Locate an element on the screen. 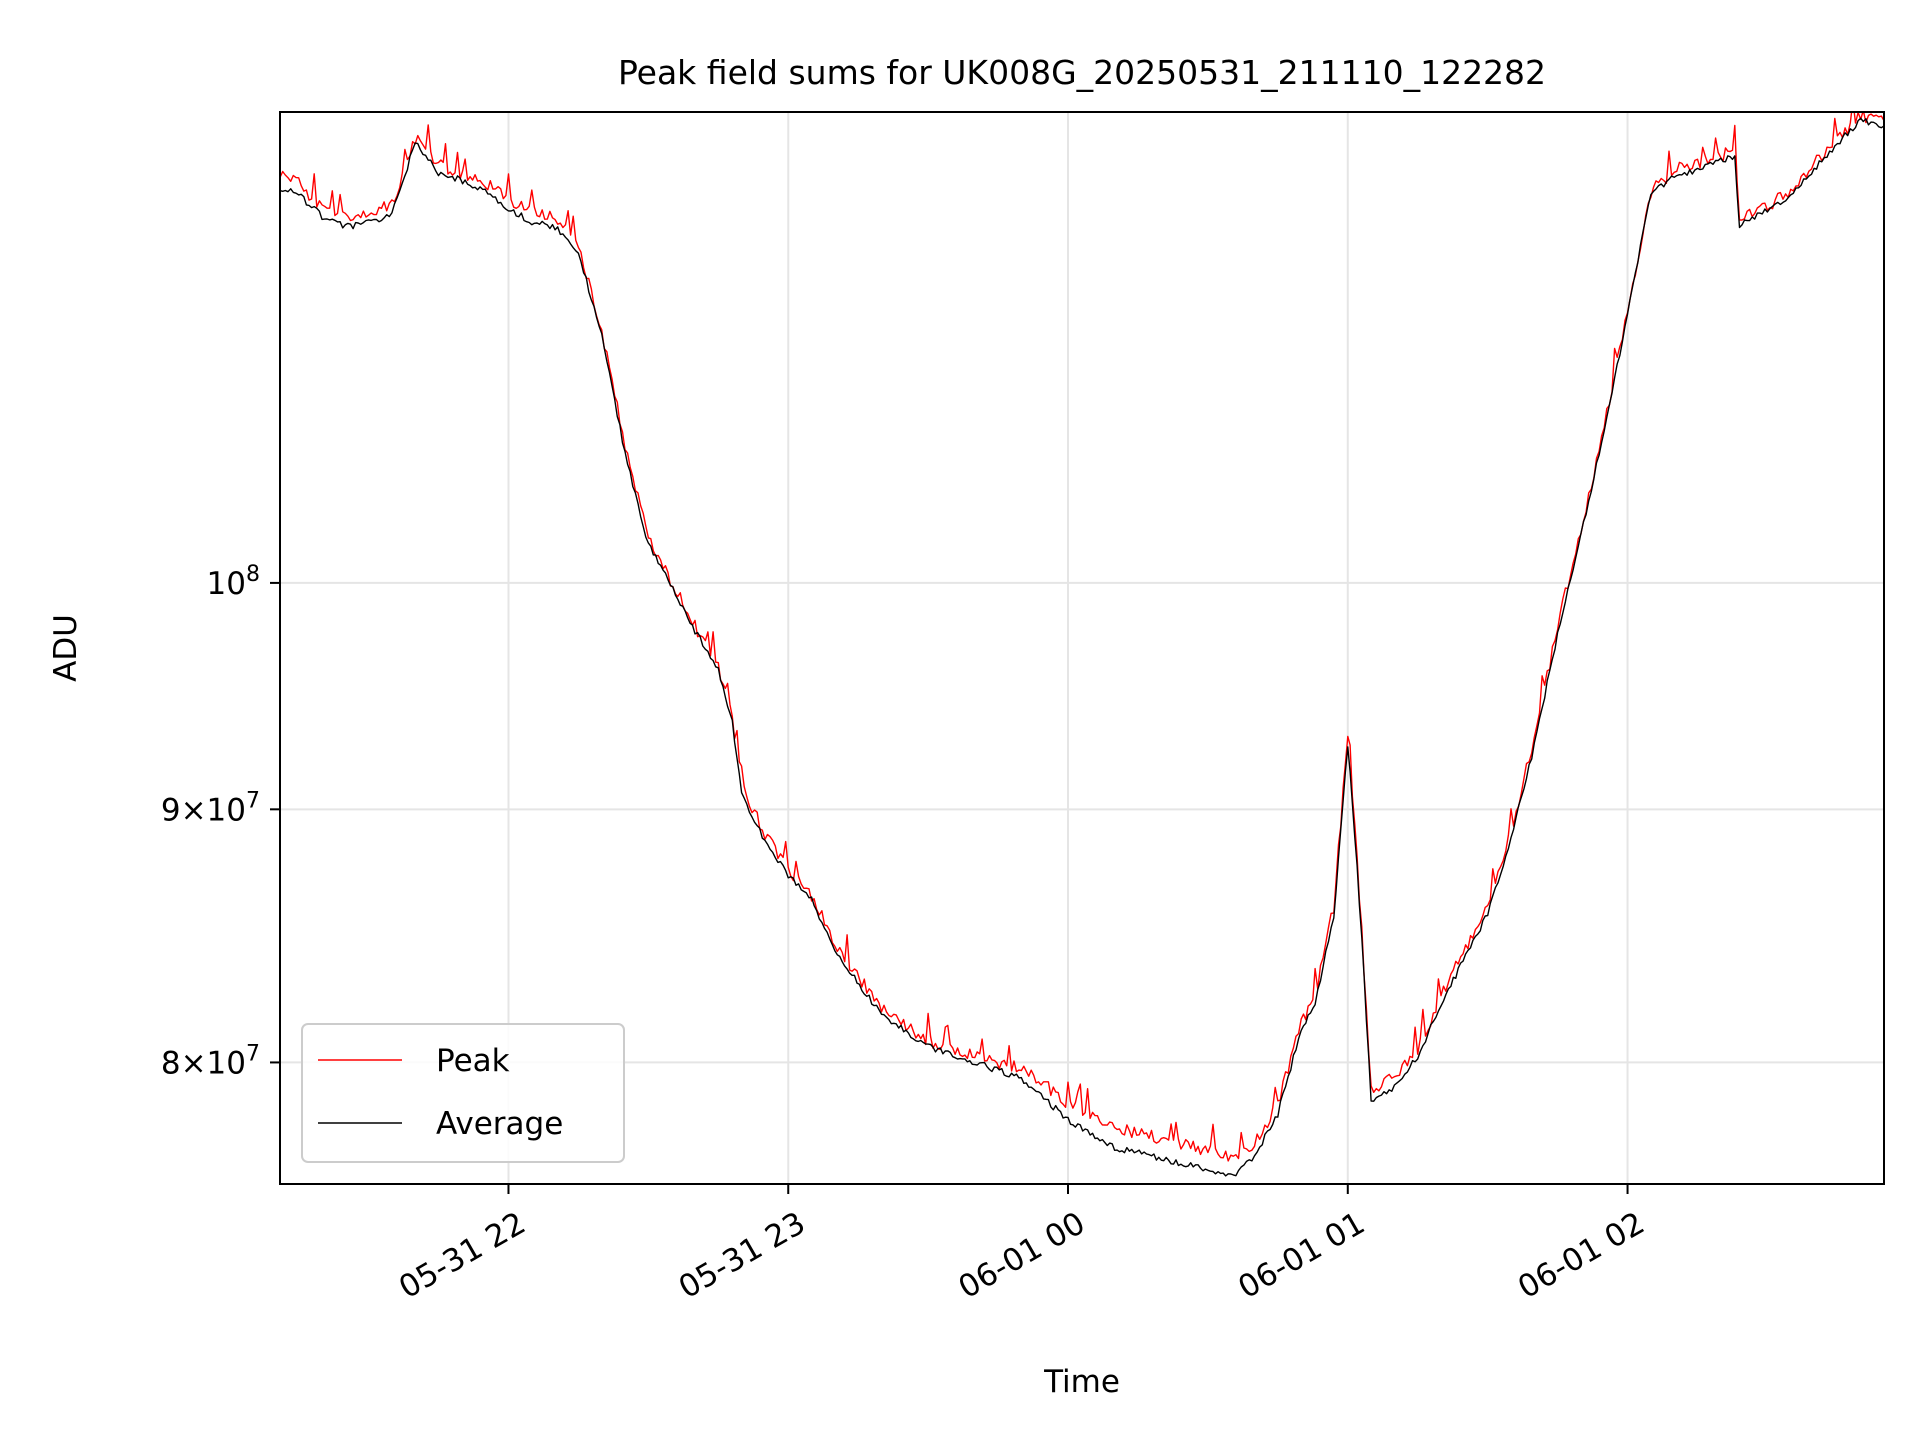 This screenshot has height=1440, width=1920. y-tick-label: 9×107 is located at coordinates (210, 808).